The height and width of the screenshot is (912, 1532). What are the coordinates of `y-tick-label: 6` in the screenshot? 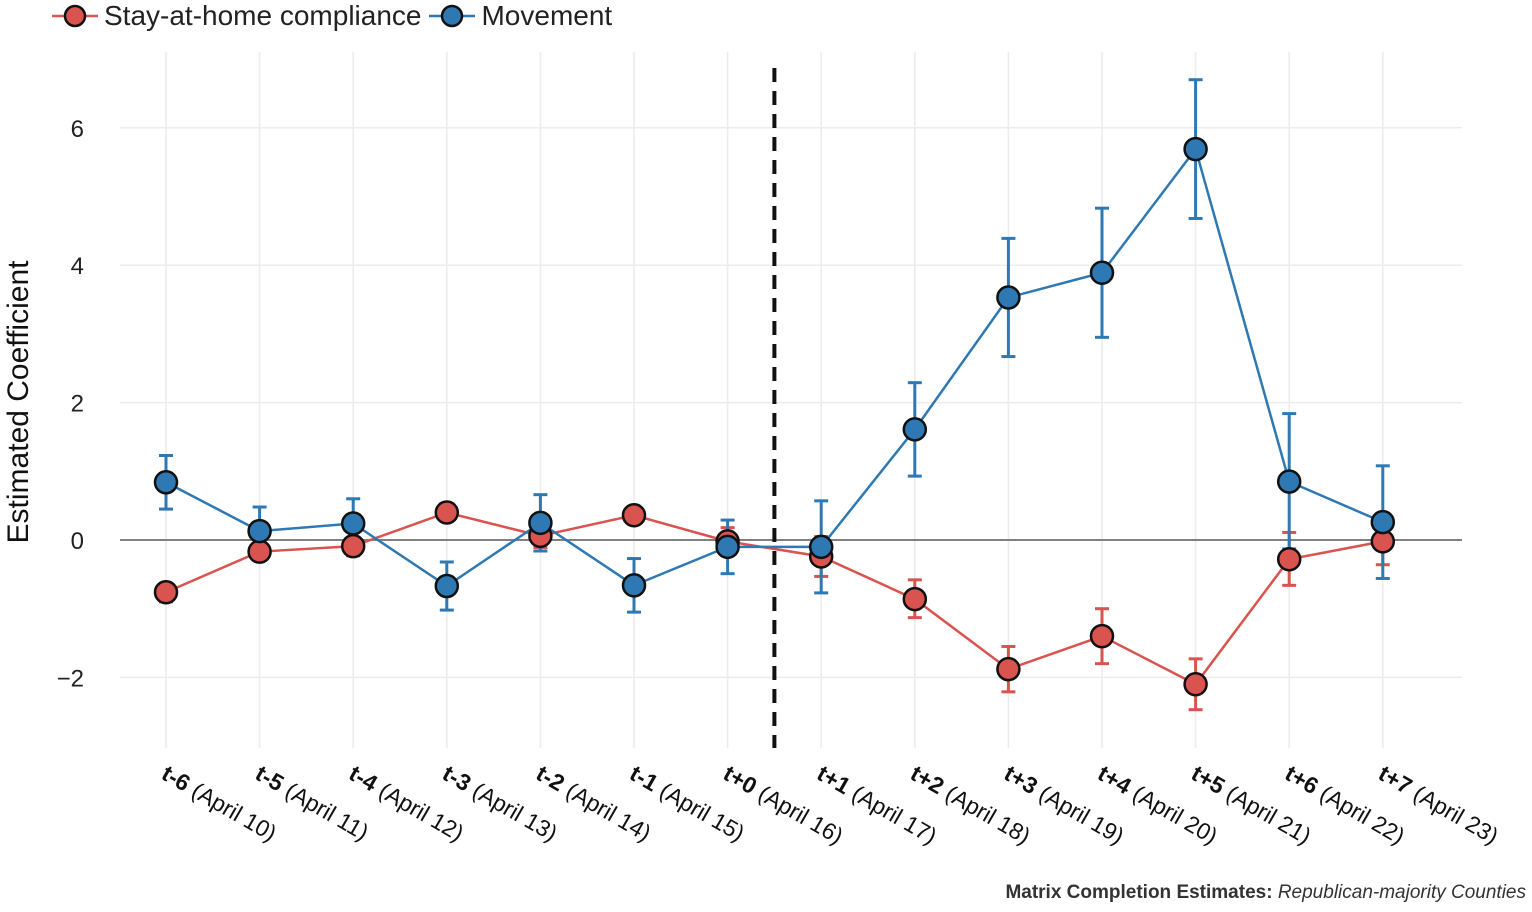 It's located at (77, 129).